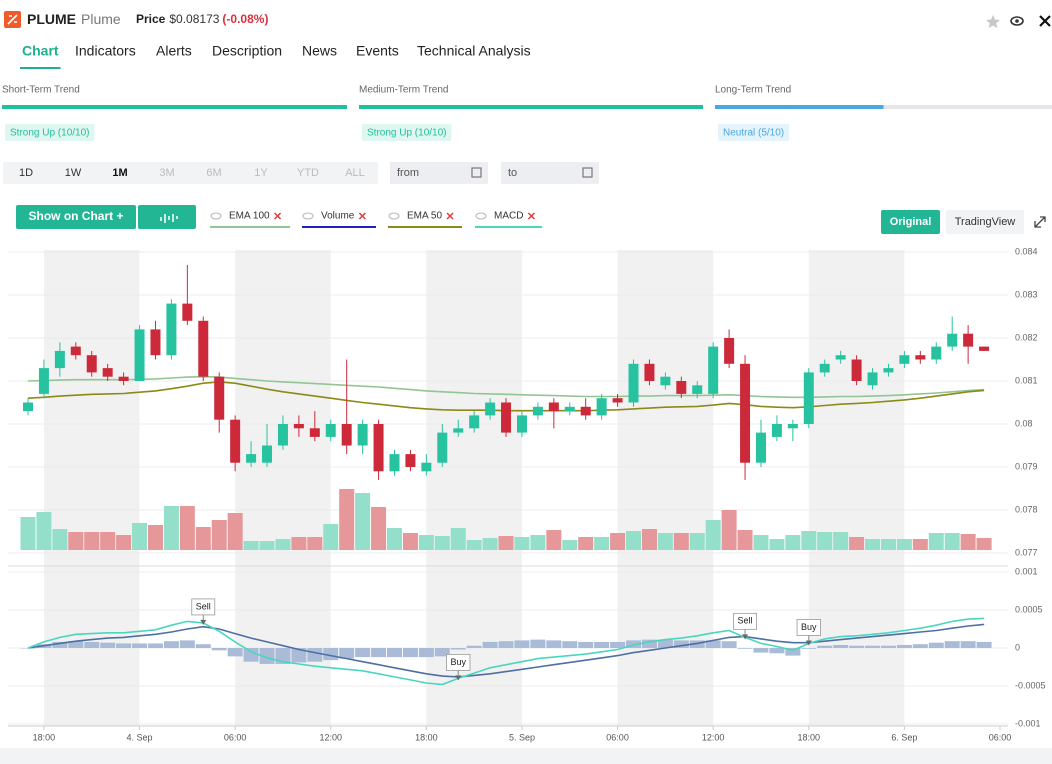  I want to click on ema-line, so click(506, 387).